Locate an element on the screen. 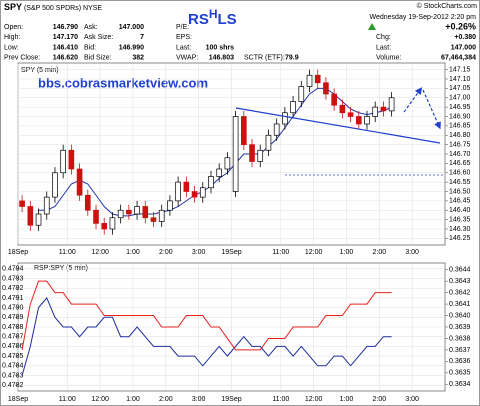 The height and width of the screenshot is (406, 480). y-tick-label: 0.3642 is located at coordinates (460, 292).